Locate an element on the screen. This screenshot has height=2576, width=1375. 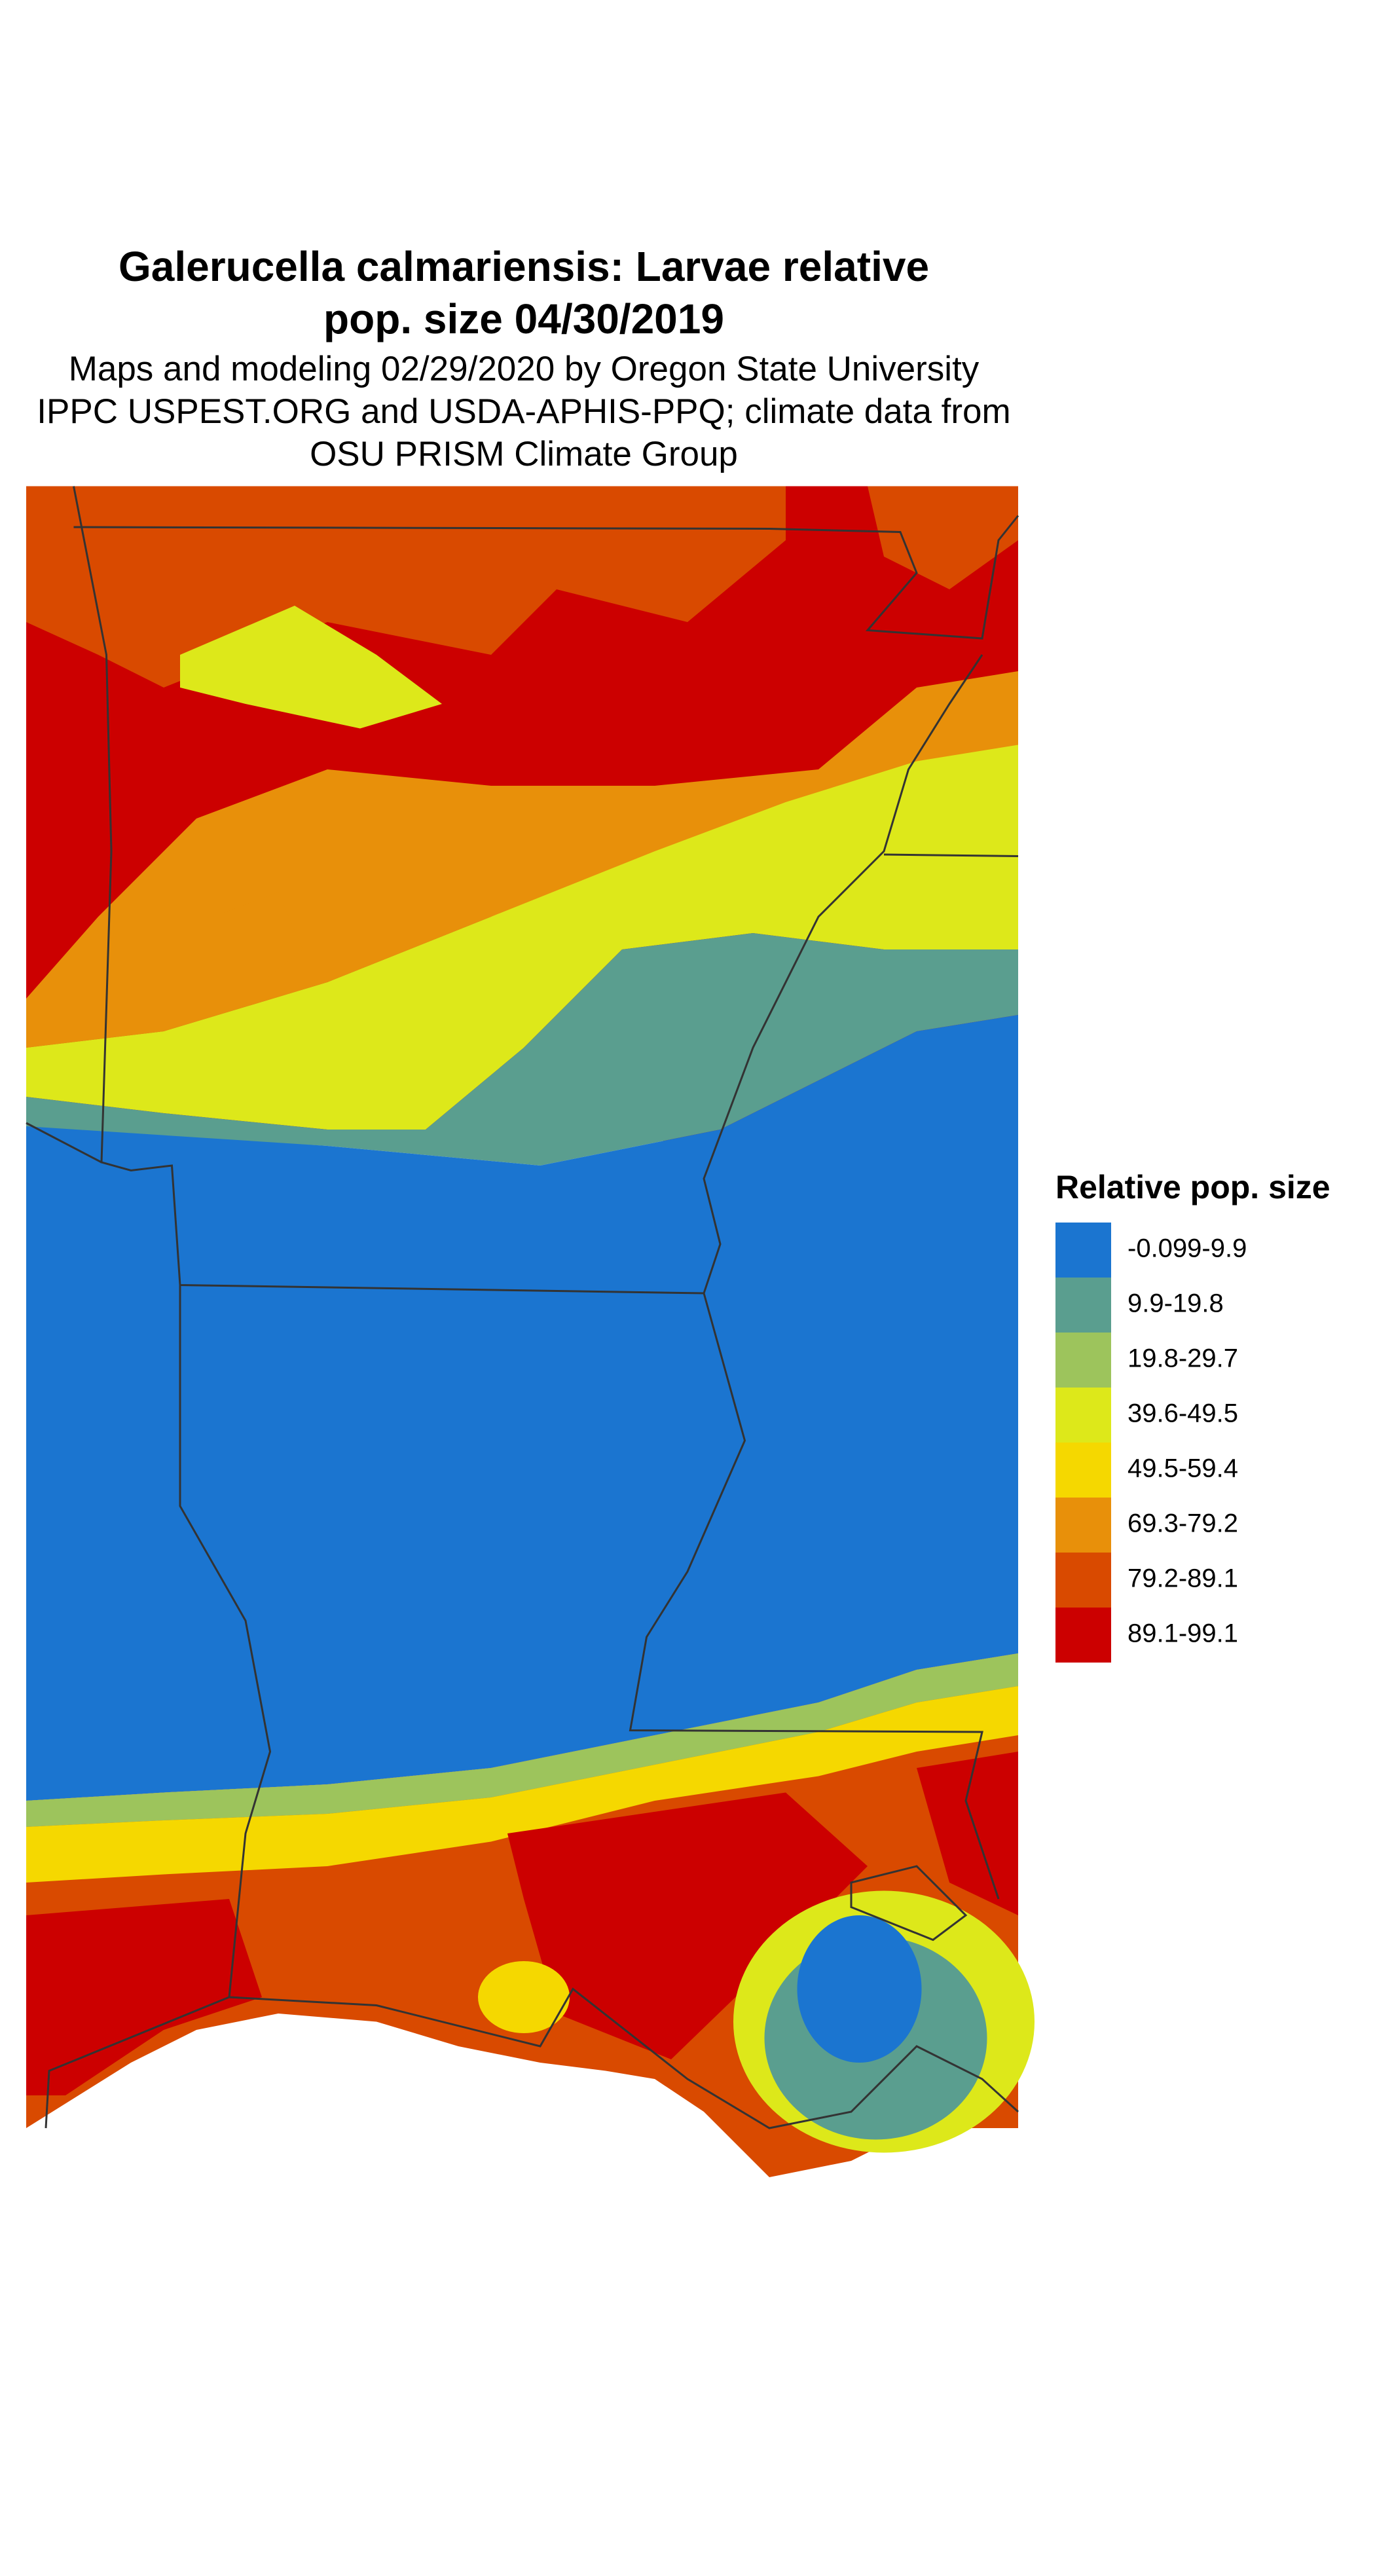
title: pop. size 04/30/2019 is located at coordinates (524, 318).